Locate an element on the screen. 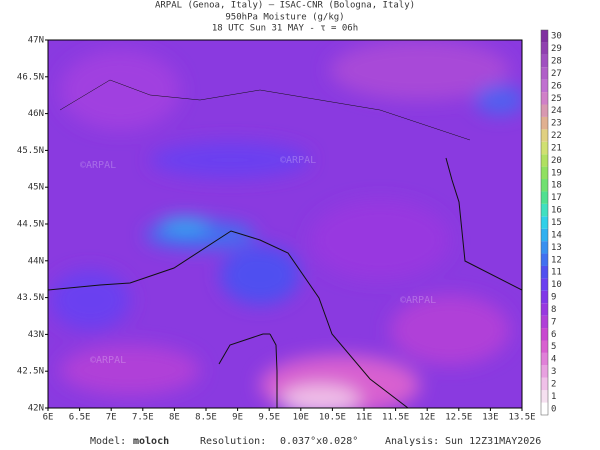  x-tick-label: 10.5E is located at coordinates (332, 418).